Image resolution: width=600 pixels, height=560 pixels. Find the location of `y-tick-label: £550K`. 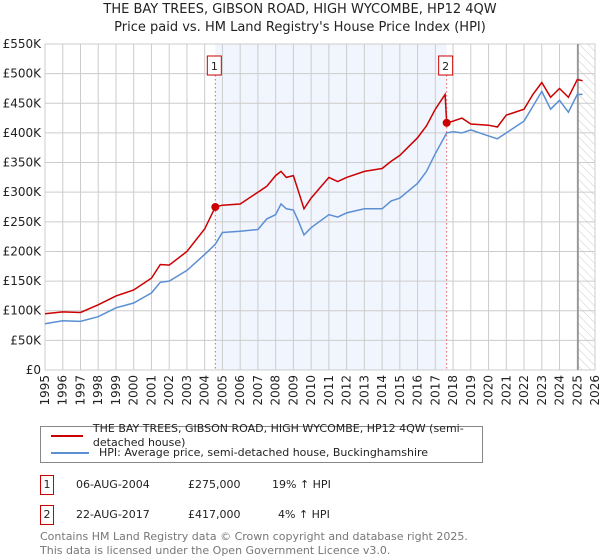

y-tick-label: £550K is located at coordinates (23, 44).